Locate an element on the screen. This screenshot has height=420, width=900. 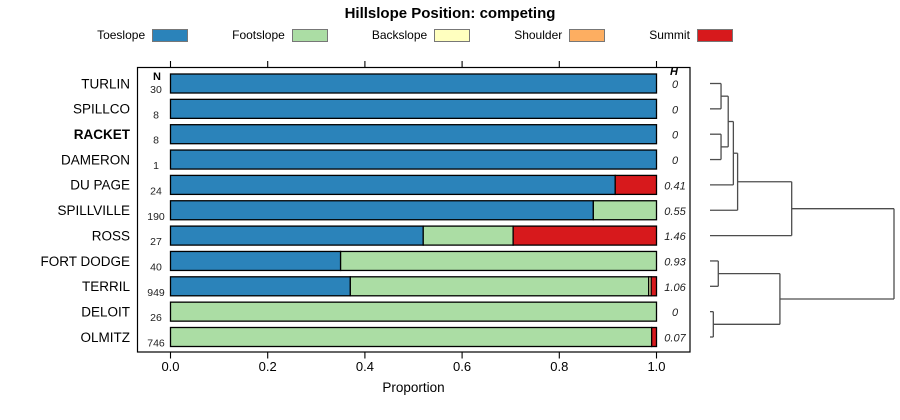
legend-item-backslope: Backslope is located at coordinates (421, 35).